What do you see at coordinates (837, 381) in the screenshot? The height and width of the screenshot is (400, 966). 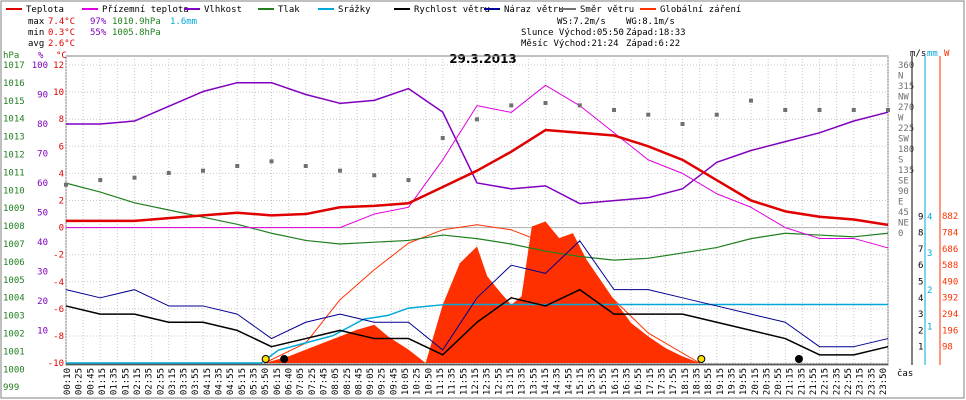 I see `x-tick: 22:35` at bounding box center [837, 381].